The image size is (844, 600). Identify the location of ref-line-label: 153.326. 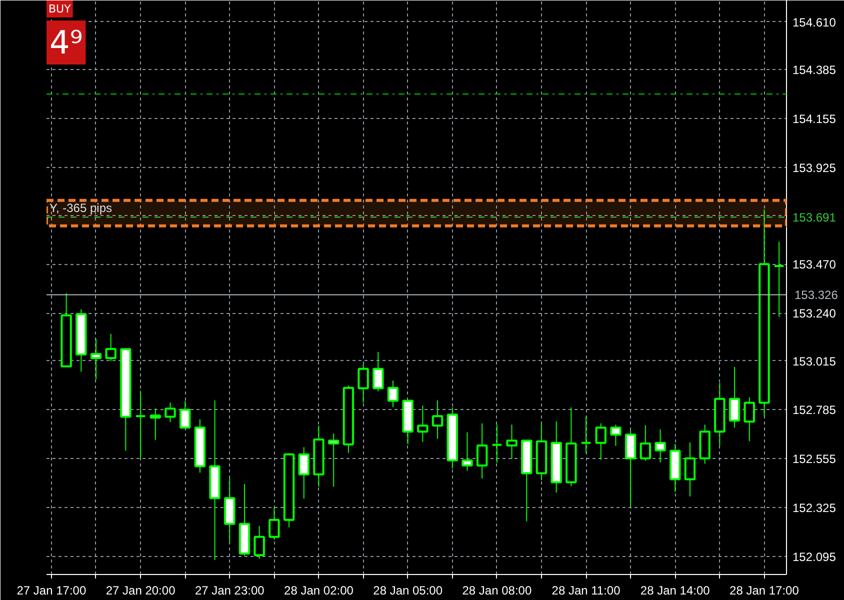
(816, 295).